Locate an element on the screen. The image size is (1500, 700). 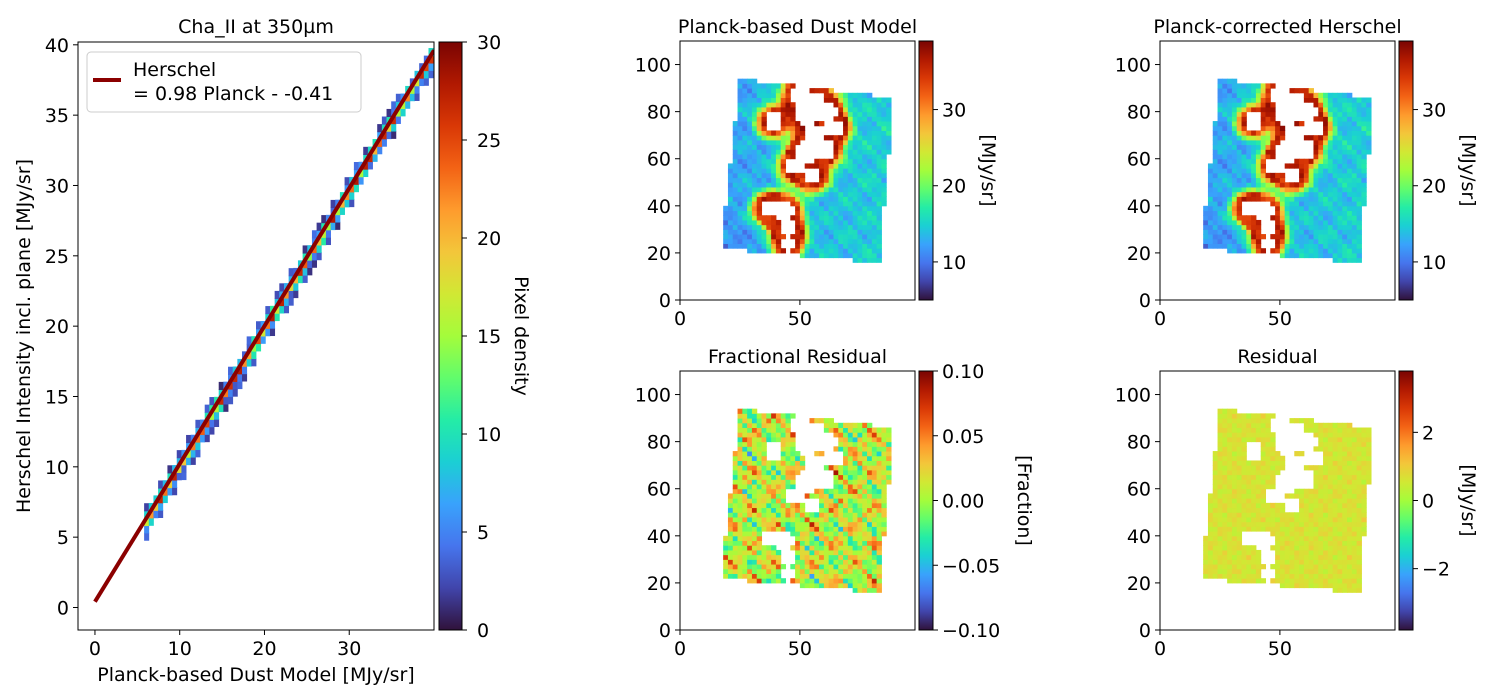
y-tick-label: 100 is located at coordinates (1133, 66).